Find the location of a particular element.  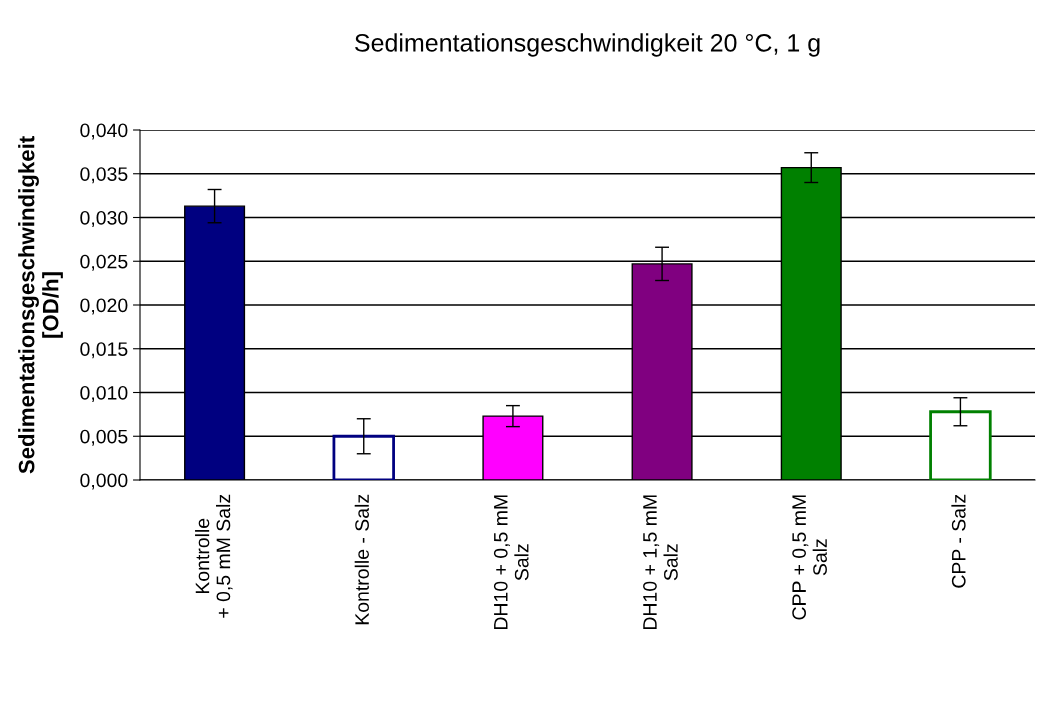

y-axis-title: Sedimentationsgeschwindigkeit [OD/h] is located at coordinates (40, 305).